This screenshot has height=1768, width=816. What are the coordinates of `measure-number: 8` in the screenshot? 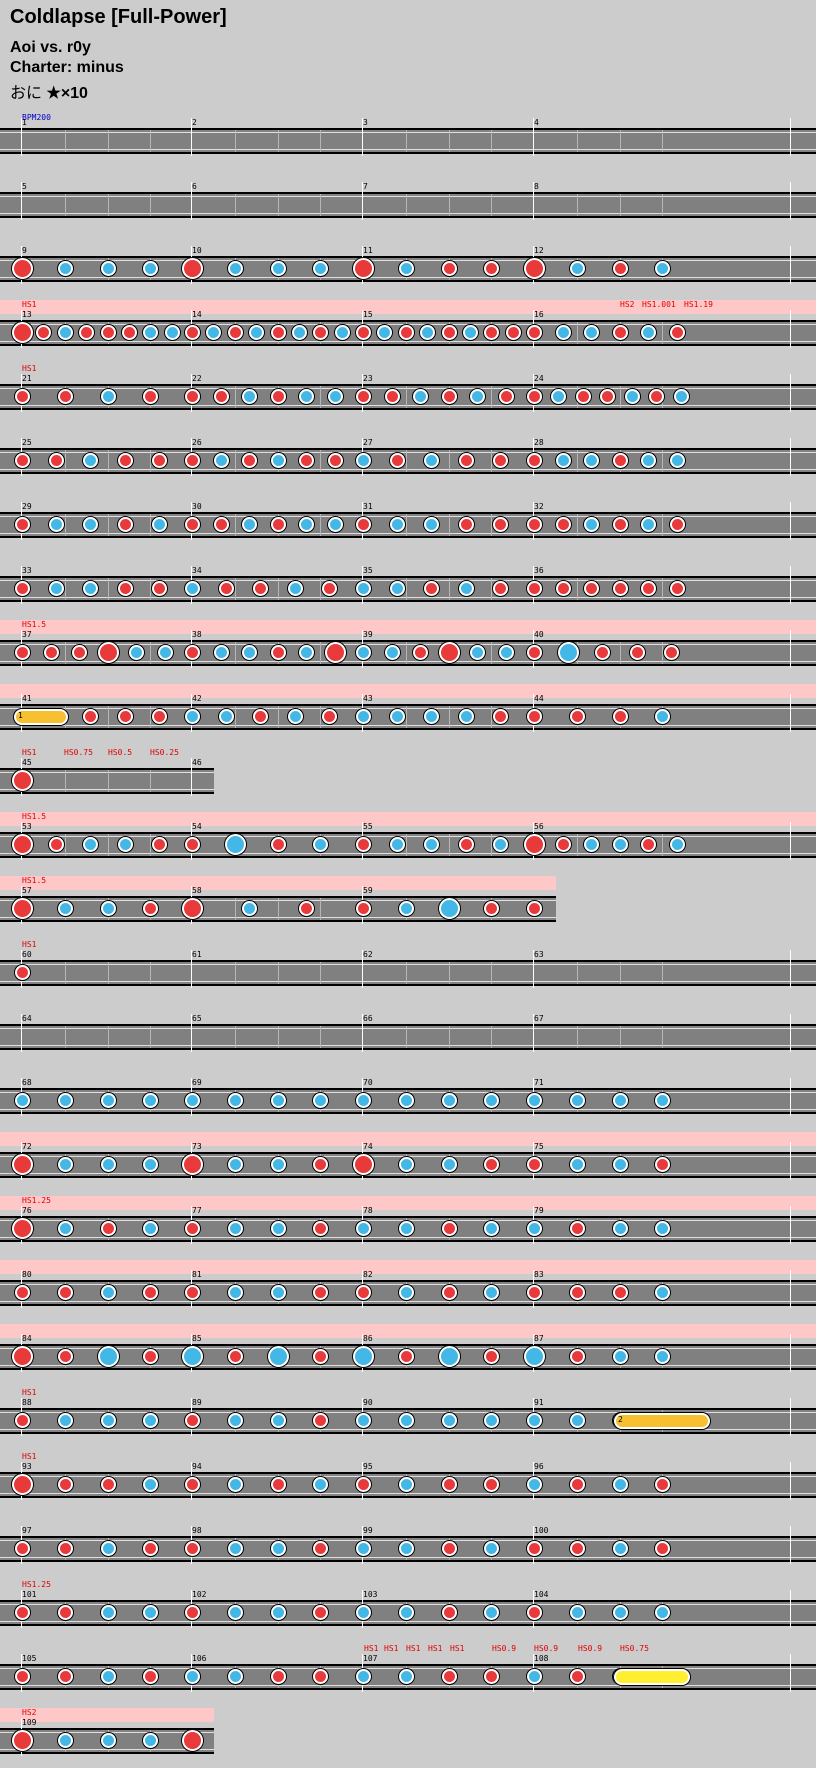 It's located at (536, 186).